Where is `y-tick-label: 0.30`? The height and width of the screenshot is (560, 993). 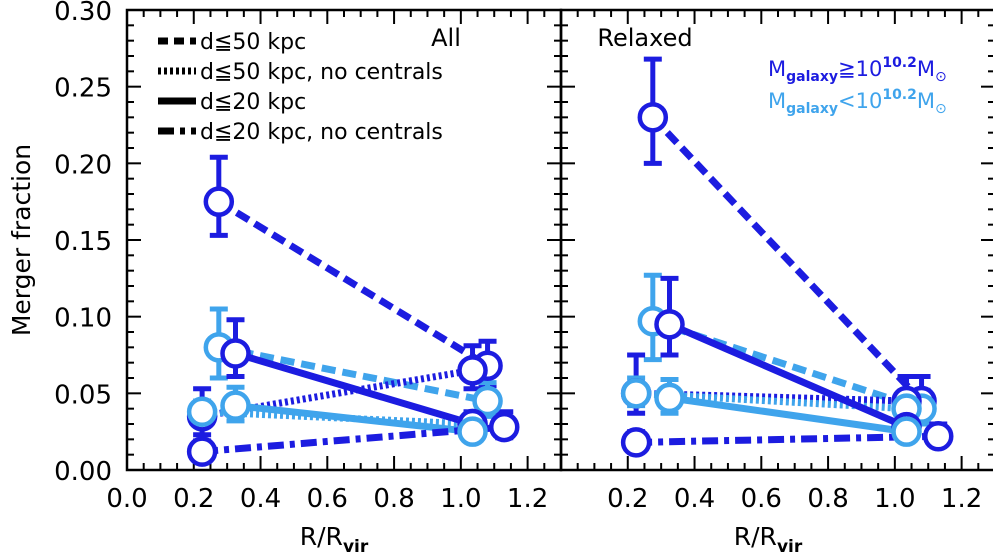 y-tick-label: 0.30 is located at coordinates (83, 13).